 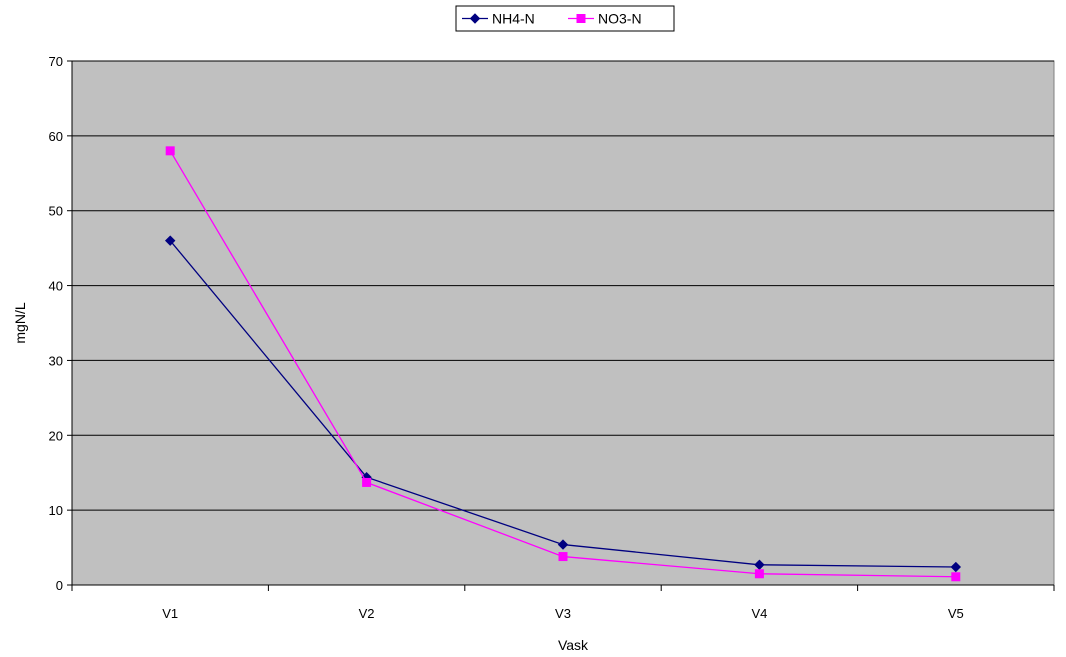 What do you see at coordinates (573, 645) in the screenshot?
I see `x-axis-title: Vask` at bounding box center [573, 645].